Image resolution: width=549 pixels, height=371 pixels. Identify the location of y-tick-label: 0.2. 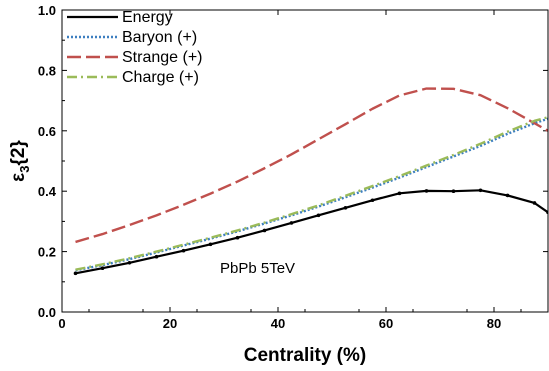
(47, 252).